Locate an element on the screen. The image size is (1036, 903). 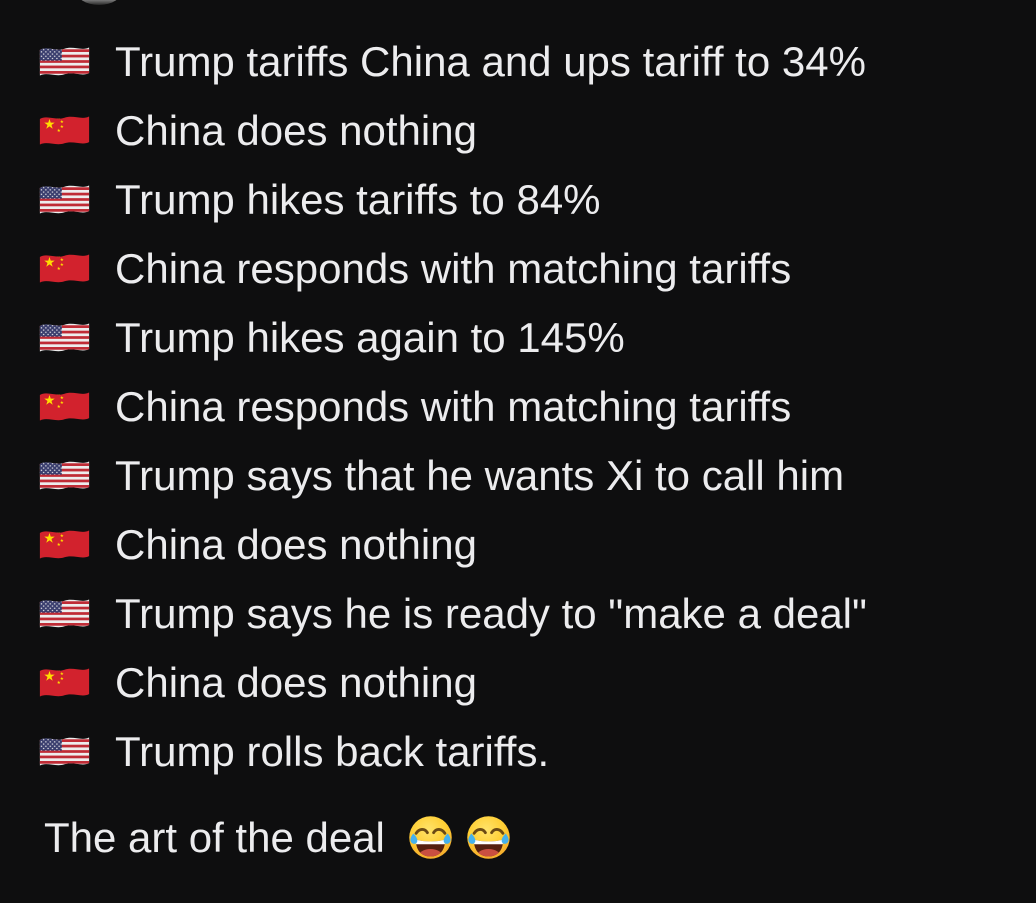
timeline-row-text: Trump hikes tariffs to 84% is located at coordinates (358, 199).